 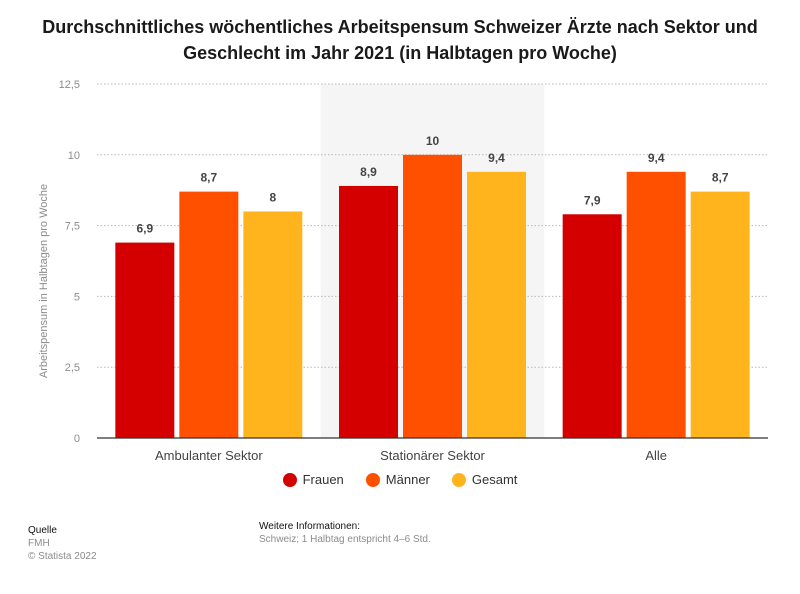 What do you see at coordinates (433, 141) in the screenshot?
I see `data-label: 10` at bounding box center [433, 141].